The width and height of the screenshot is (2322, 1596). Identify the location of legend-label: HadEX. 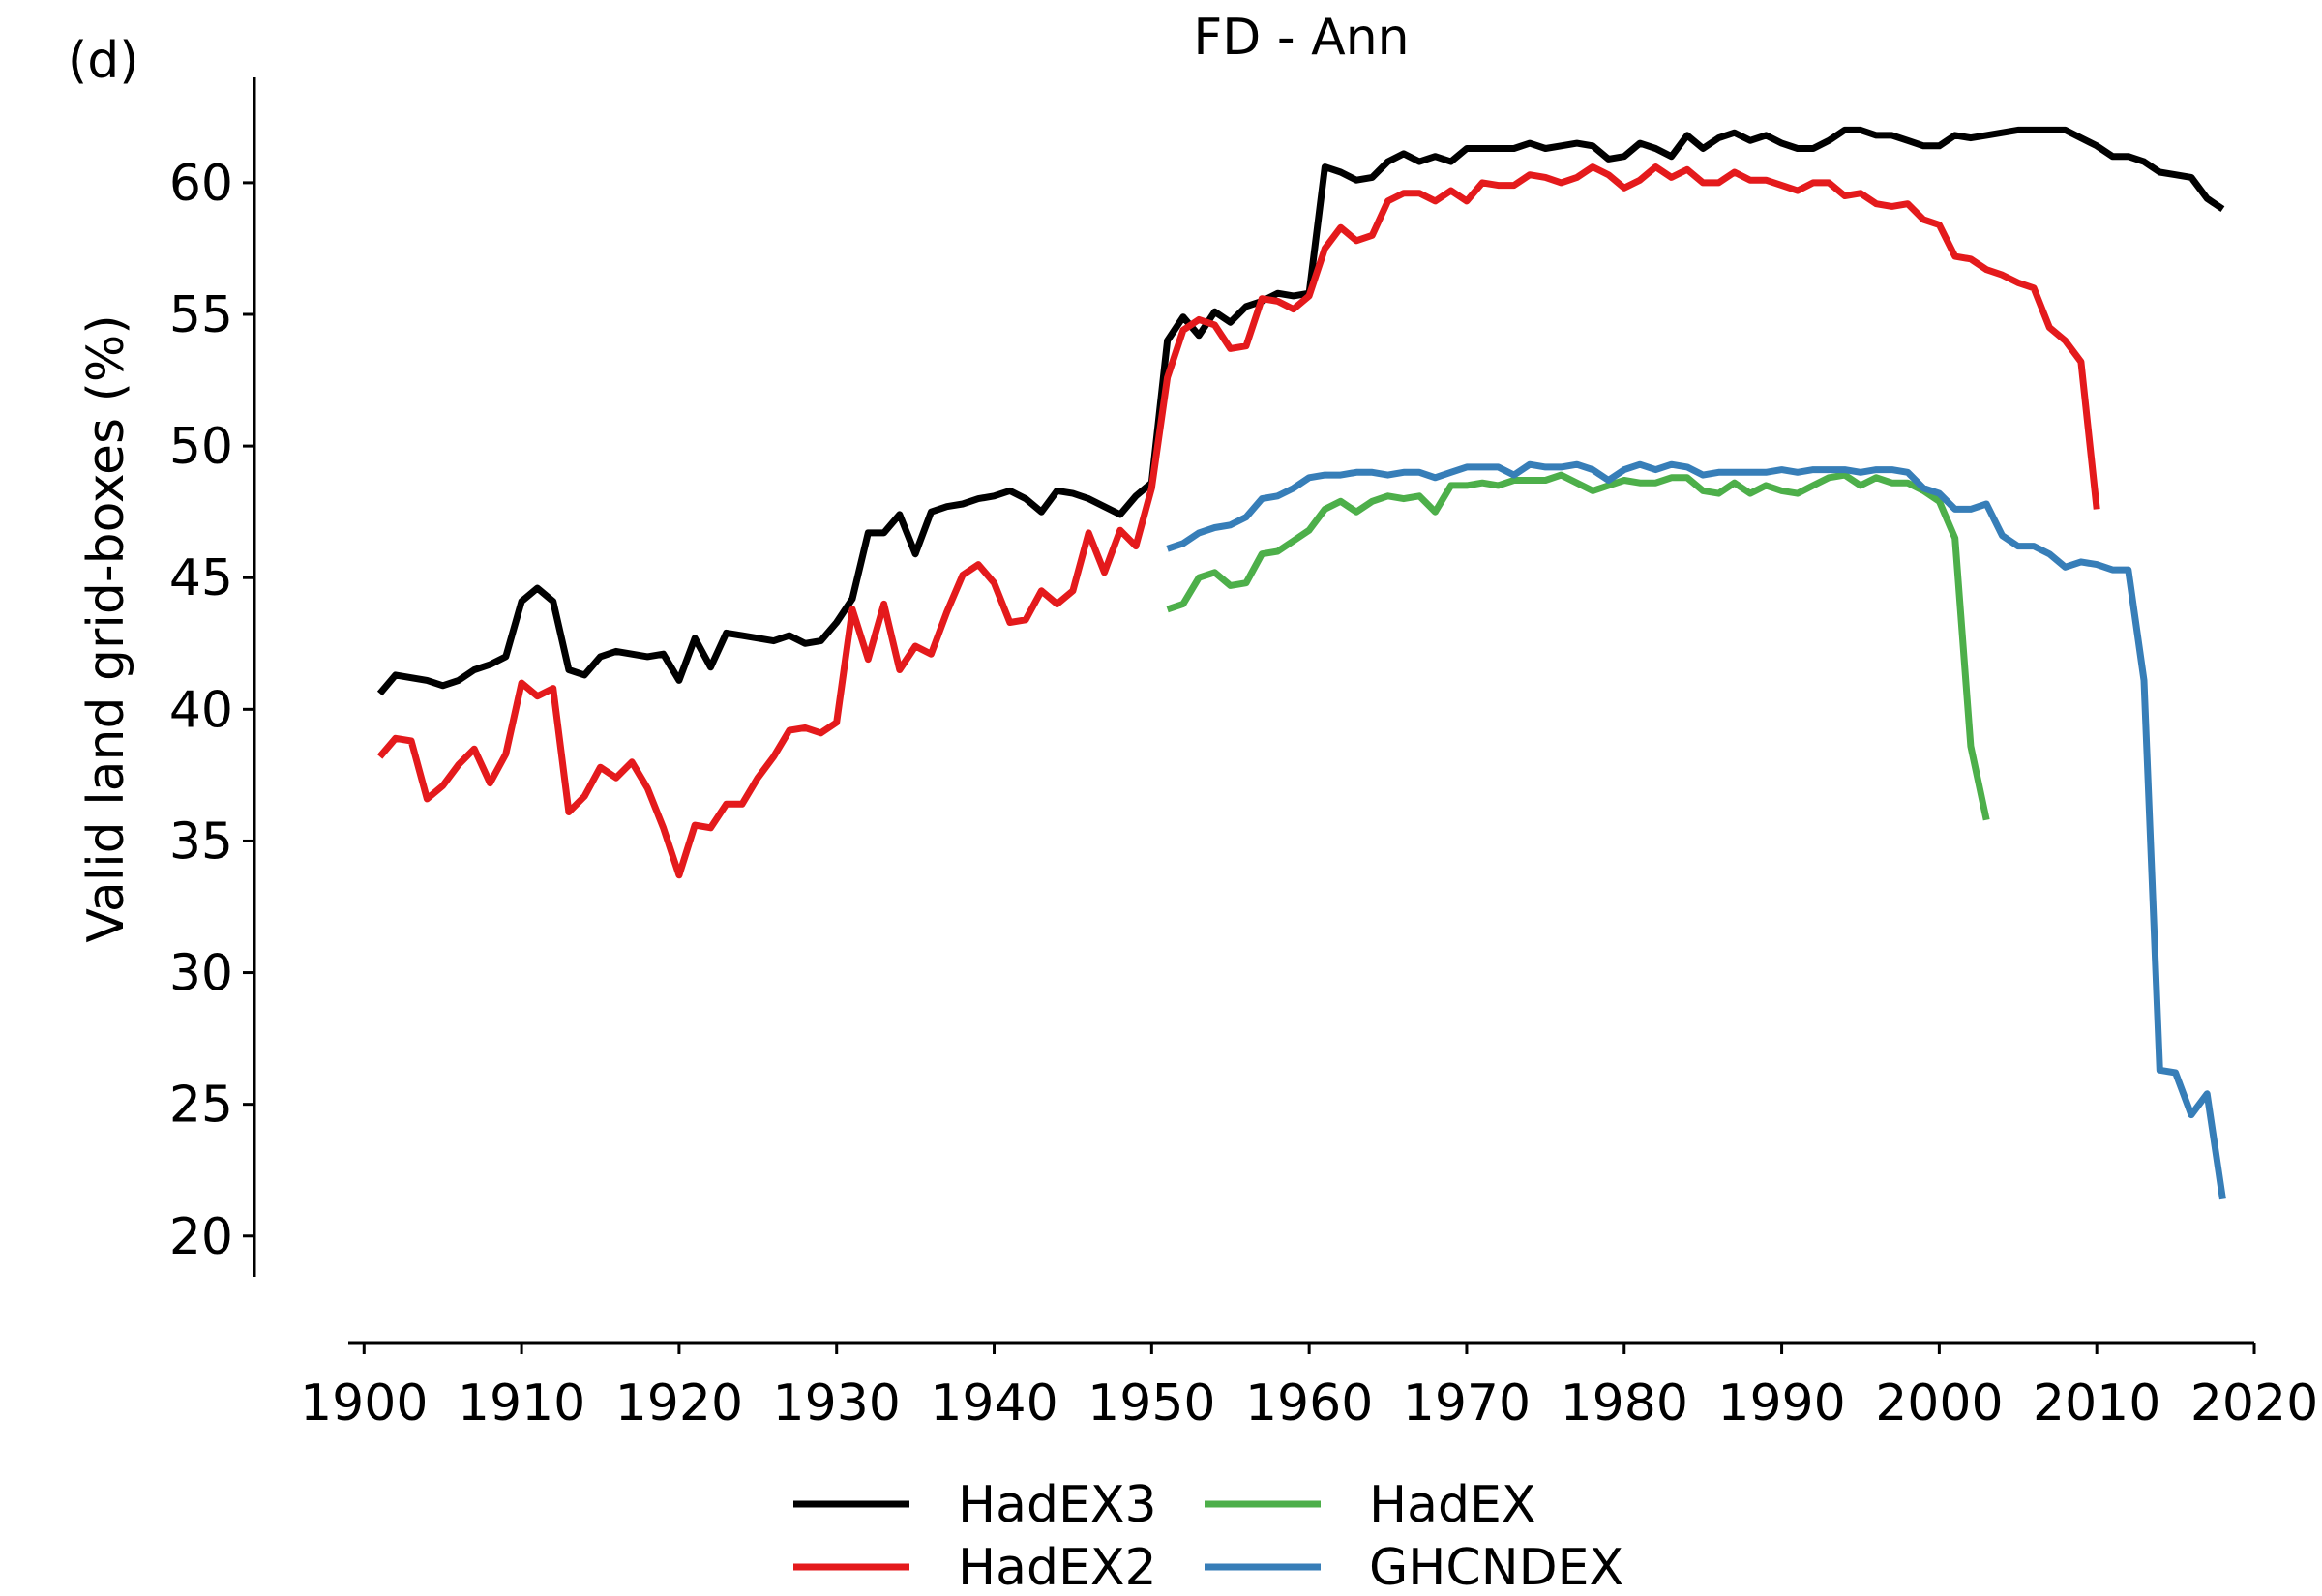
(1452, 1505).